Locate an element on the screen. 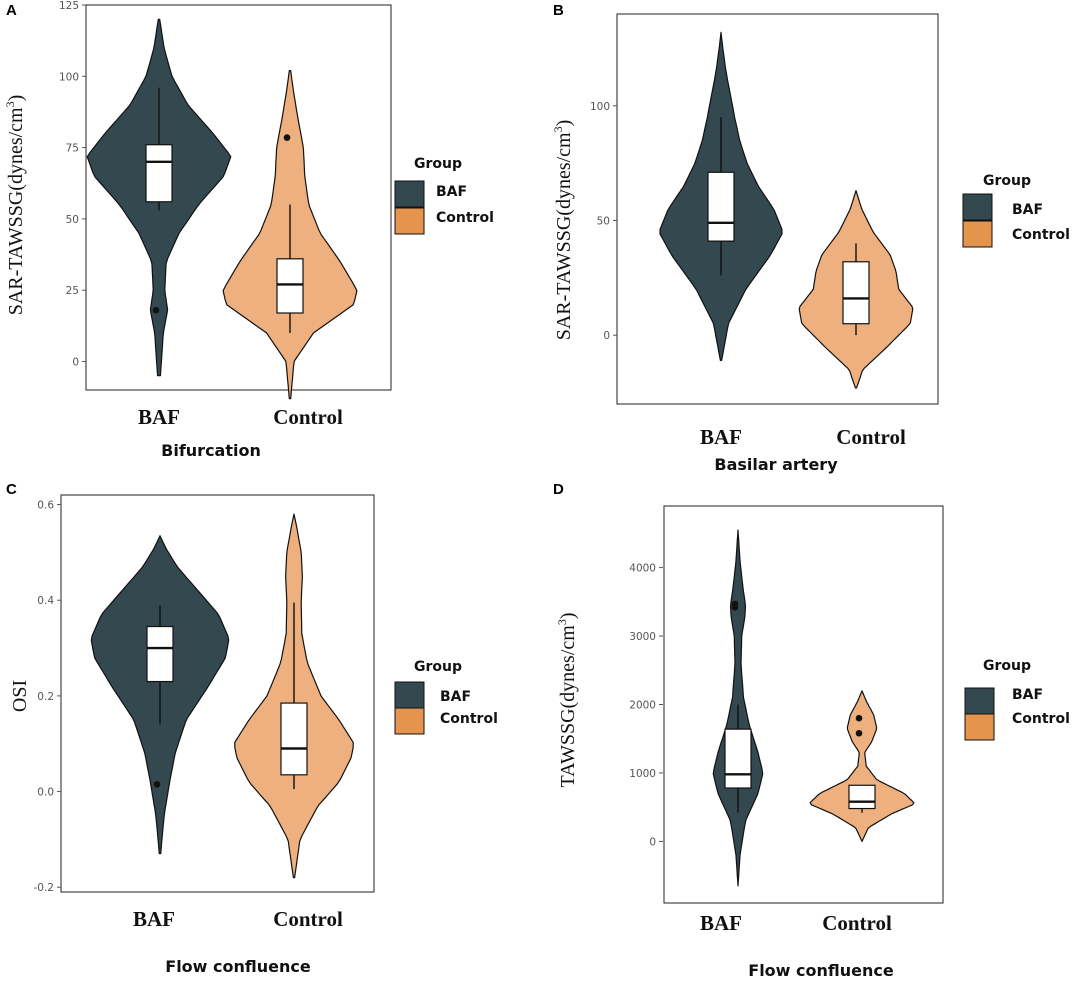 This screenshot has width=1084, height=981. legend-swatch-c-baf is located at coordinates (409, 695).